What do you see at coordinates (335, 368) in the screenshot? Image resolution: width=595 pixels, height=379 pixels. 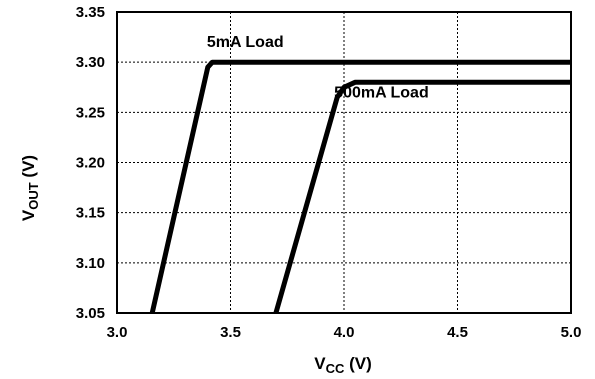 I see `x-axis-title-sub: CC` at bounding box center [335, 368].